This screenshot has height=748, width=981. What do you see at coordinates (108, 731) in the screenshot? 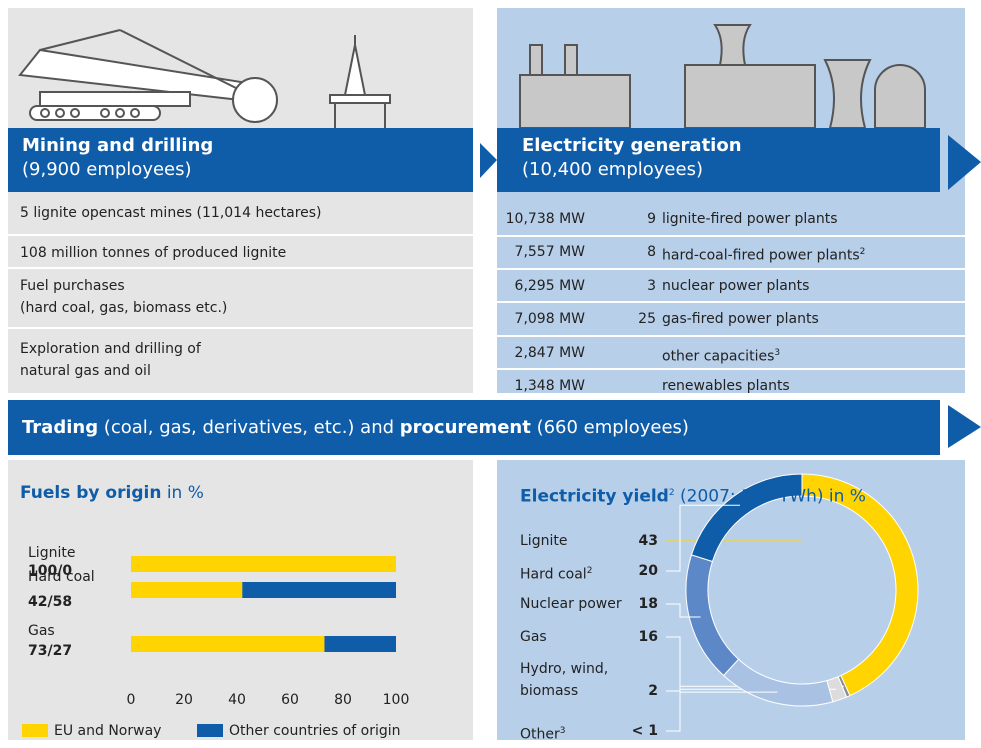
I see `legend-label: EU and Norway` at bounding box center [108, 731].